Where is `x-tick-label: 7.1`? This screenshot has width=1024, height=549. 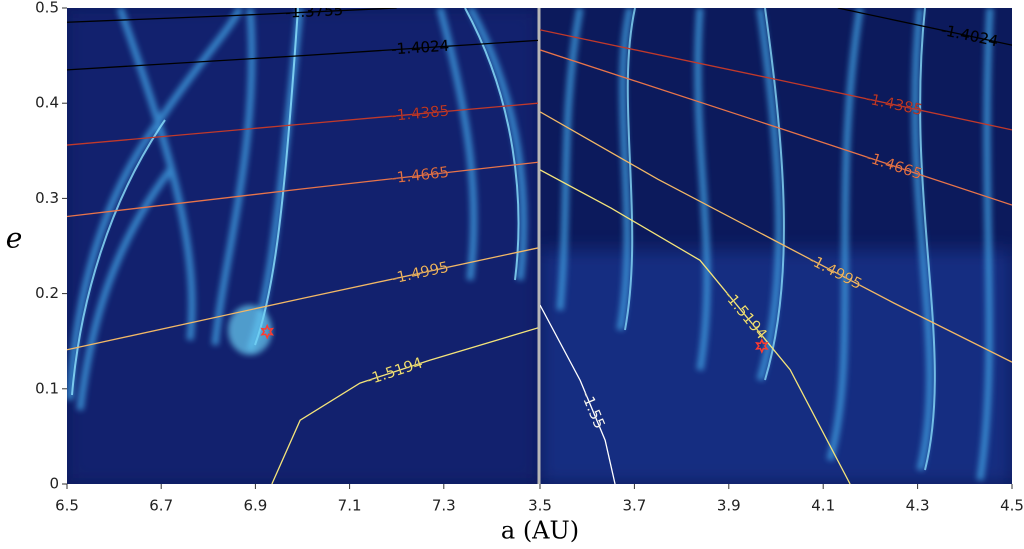 x-tick-label: 7.1 is located at coordinates (350, 506).